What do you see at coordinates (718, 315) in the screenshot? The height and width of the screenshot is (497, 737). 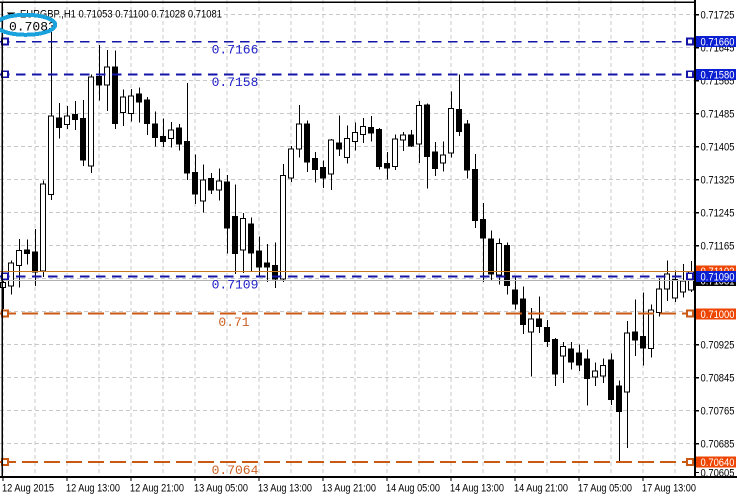 I see `svg-text: 0.71000` at bounding box center [718, 315].